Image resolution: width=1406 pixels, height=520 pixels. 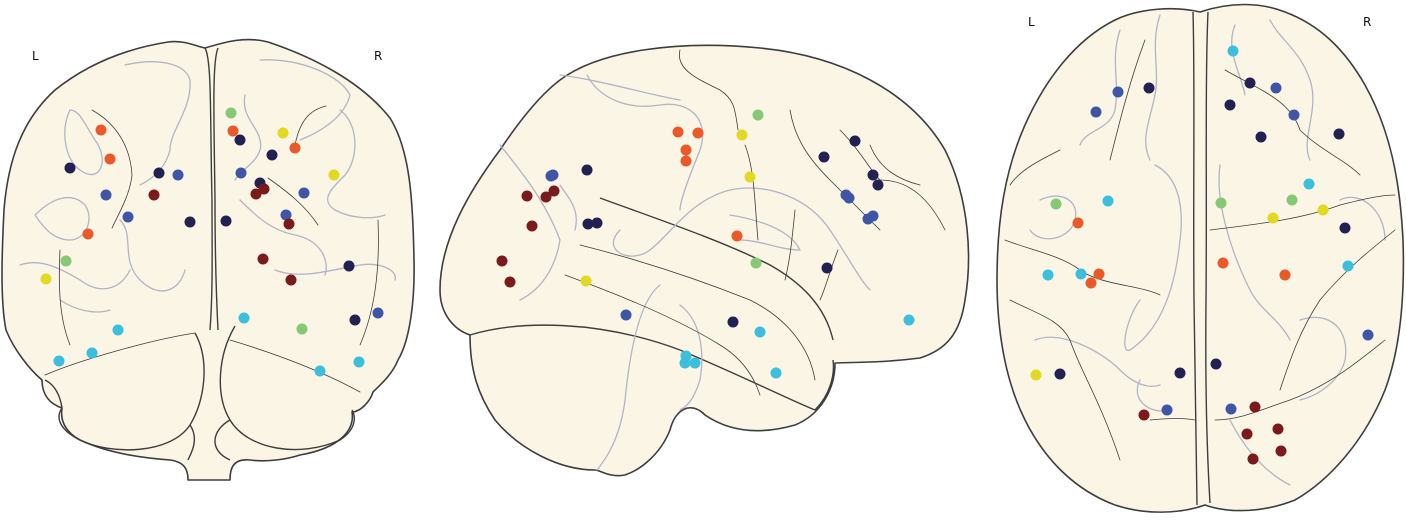 I want to click on sagittal-cerebellum-border, so click(x=652, y=367).